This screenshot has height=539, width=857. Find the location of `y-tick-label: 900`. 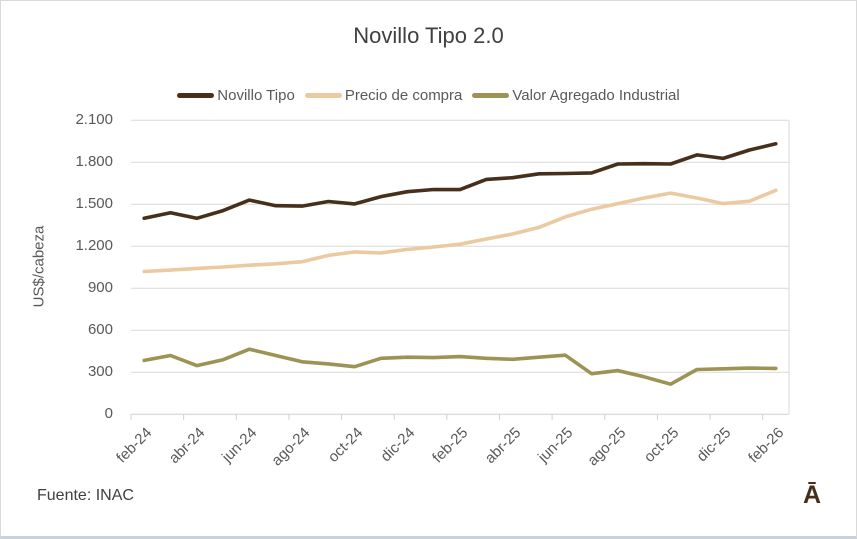

y-tick-label: 900 is located at coordinates (100, 288).